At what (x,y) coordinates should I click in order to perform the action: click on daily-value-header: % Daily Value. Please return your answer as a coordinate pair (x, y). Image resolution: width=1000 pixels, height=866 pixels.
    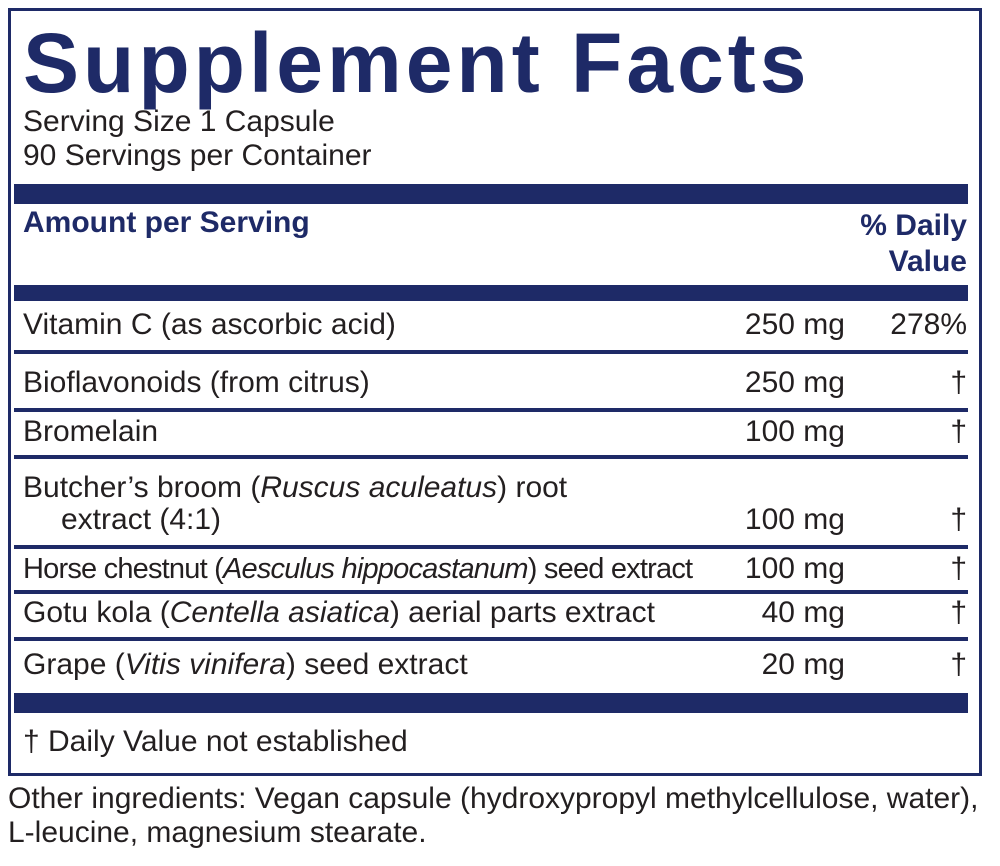
    Looking at the image, I should click on (913, 243).